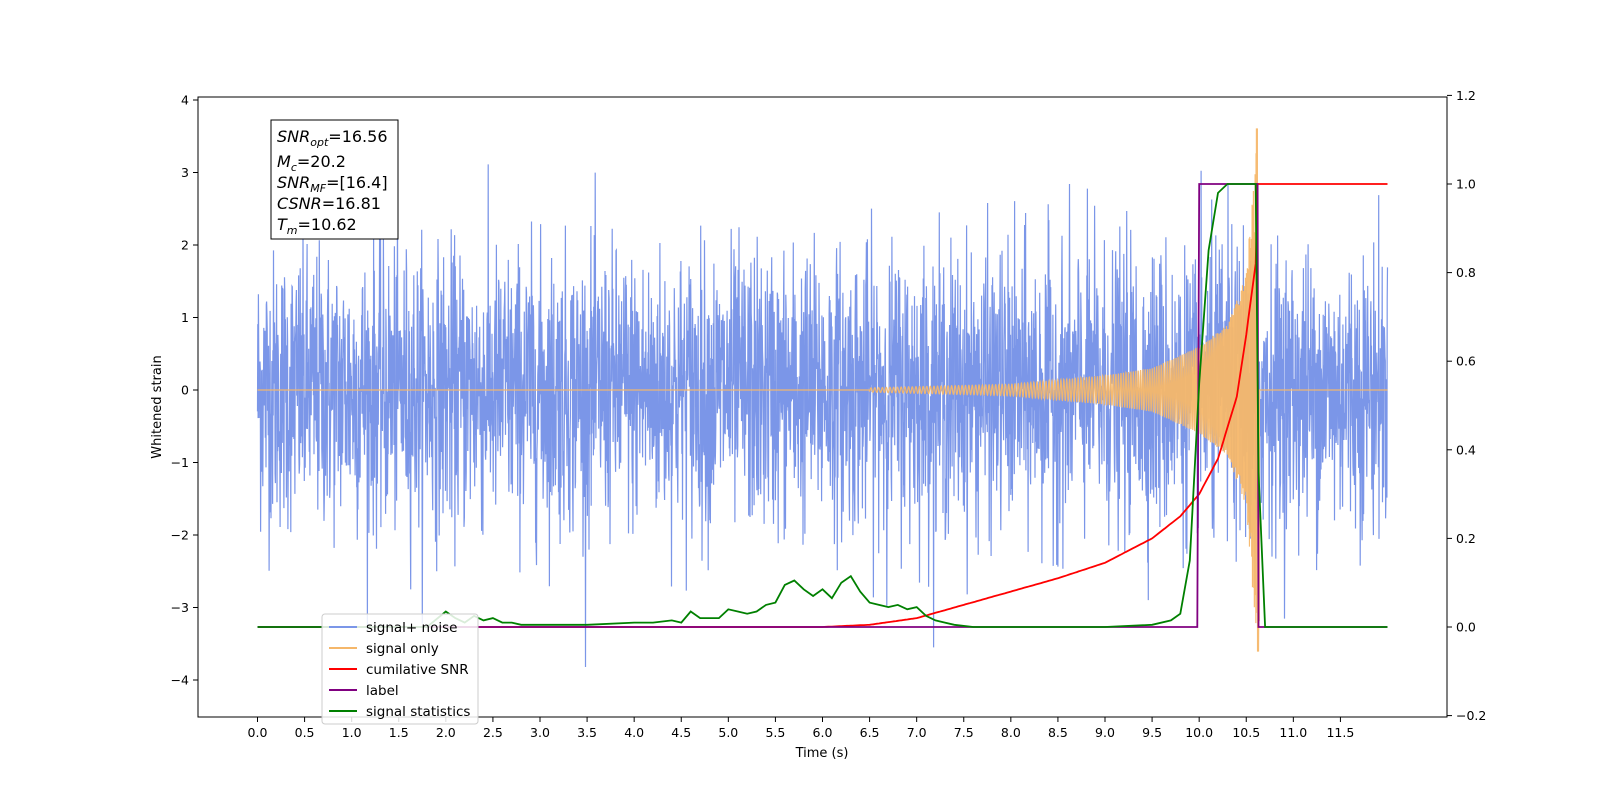 This screenshot has width=1600, height=800. What do you see at coordinates (1466, 361) in the screenshot?
I see `y2-tick-label: 0.6` at bounding box center [1466, 361].